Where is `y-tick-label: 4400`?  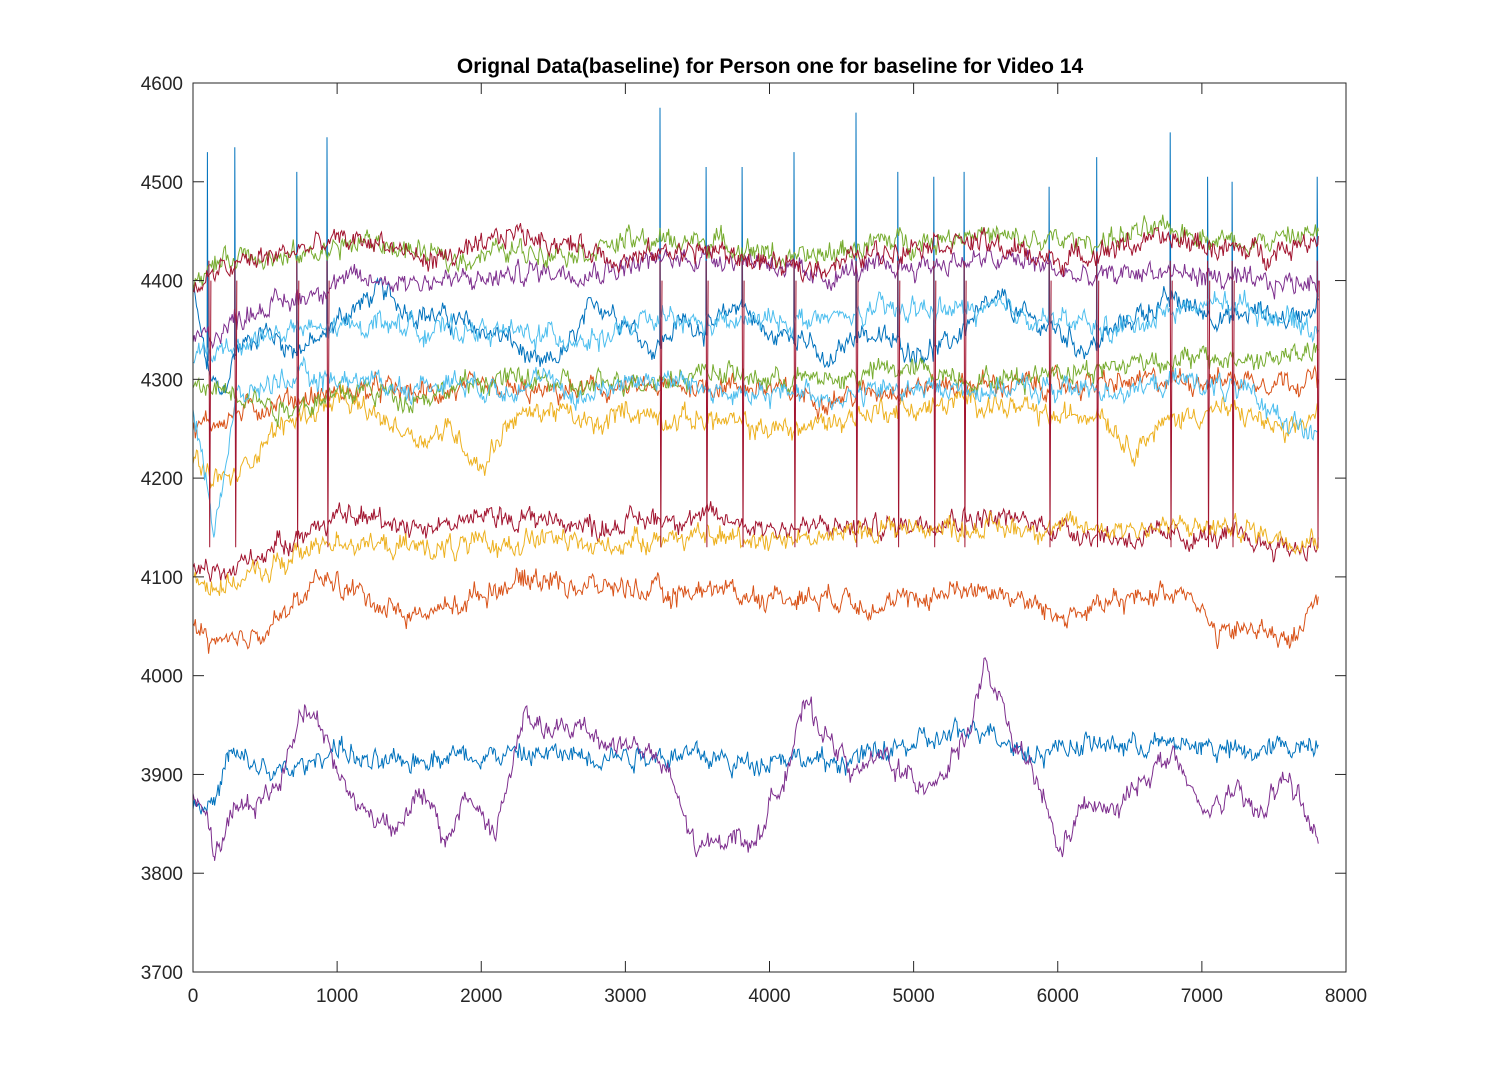
y-tick-label: 4400 is located at coordinates (162, 282).